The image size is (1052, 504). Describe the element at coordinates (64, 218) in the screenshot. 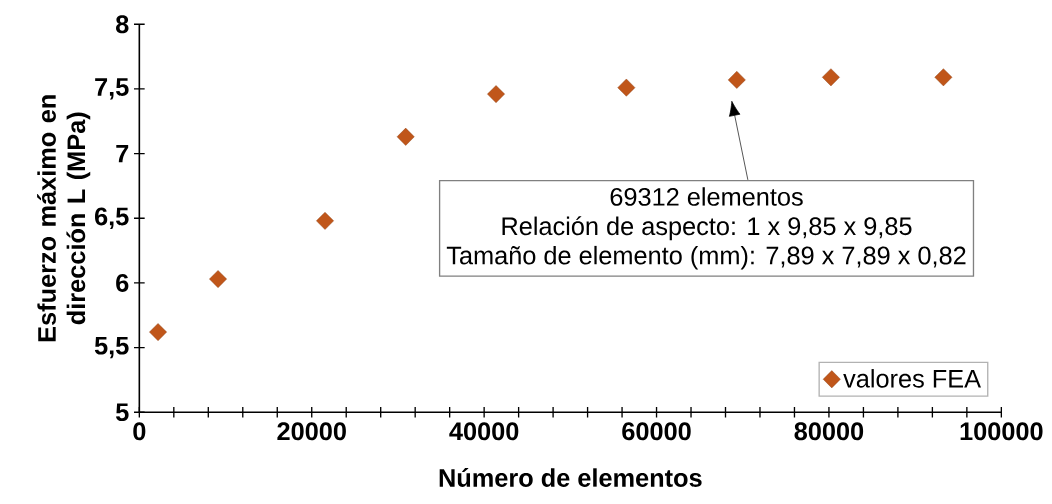

I see `y-axis-title: Esfuerzo máximo en dirección L (MPa)` at that location.